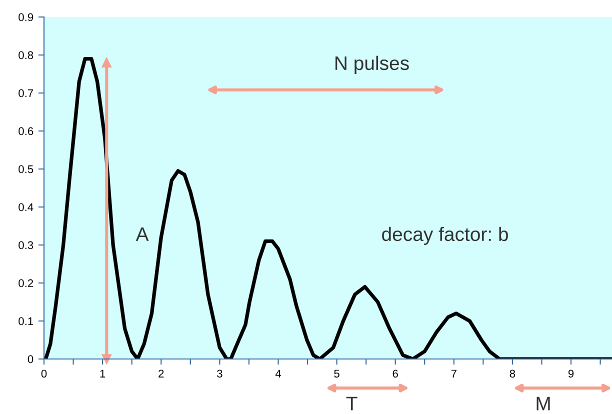 This screenshot has height=414, width=612. I want to click on y-tick-label: 0.6, so click(26, 131).